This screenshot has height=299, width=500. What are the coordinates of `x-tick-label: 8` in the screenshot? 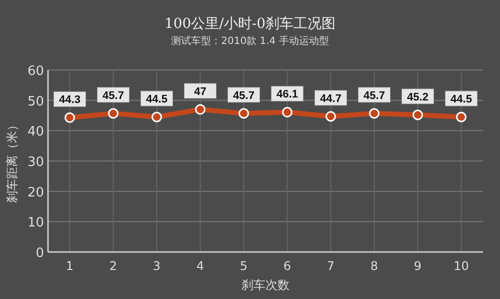 It's located at (374, 266).